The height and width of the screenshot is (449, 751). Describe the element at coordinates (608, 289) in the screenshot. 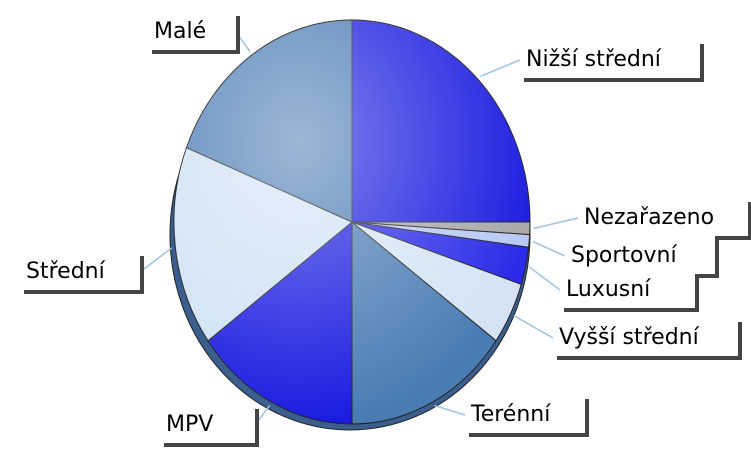

I see `slice-label: Luxusní` at that location.